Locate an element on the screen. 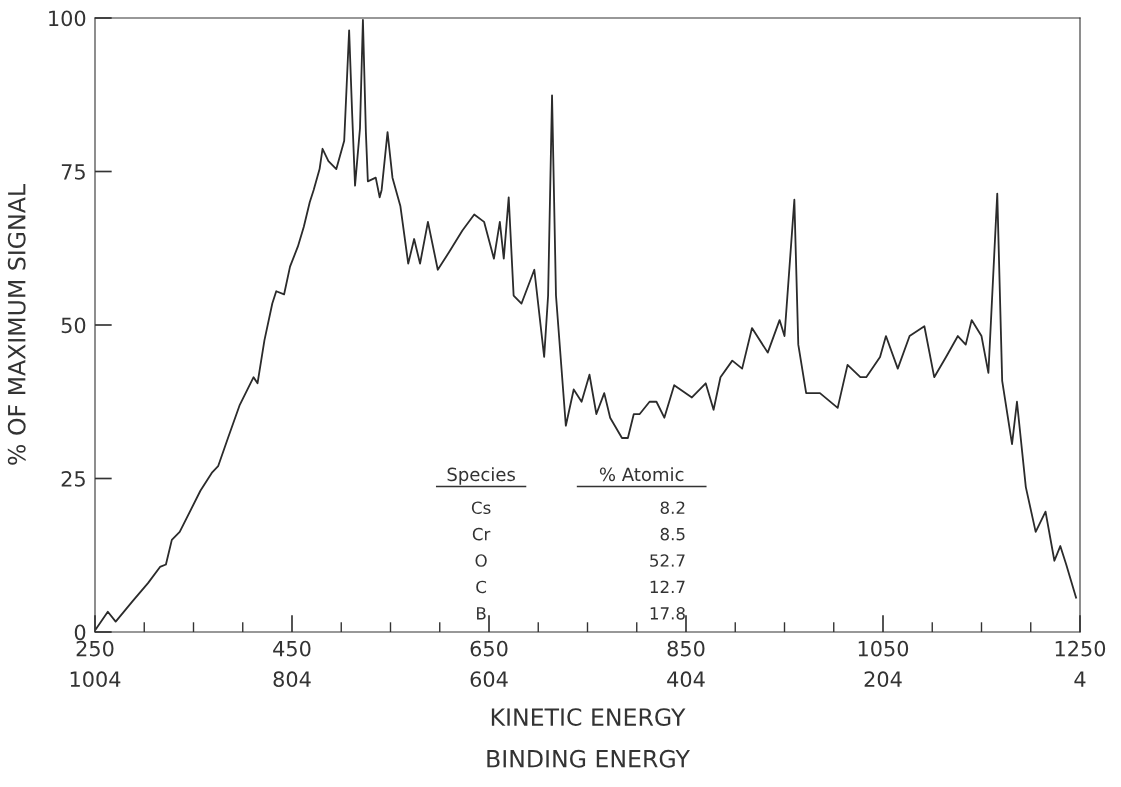 The image size is (1121, 787). x-tick-label: 650 is located at coordinates (489, 648).